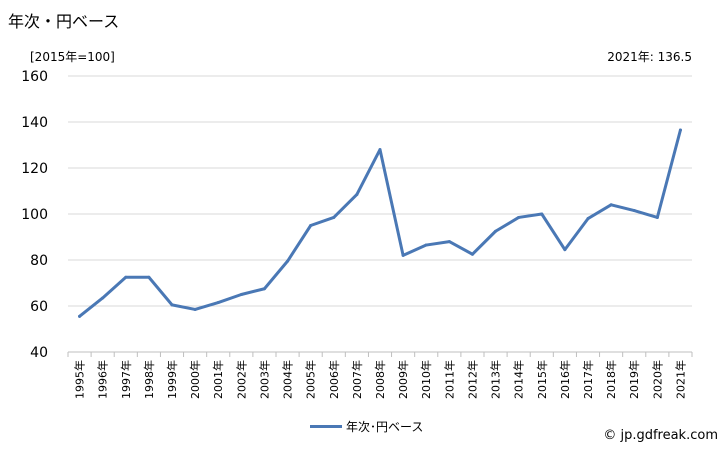 This screenshot has width=728, height=450. I want to click on x-tick-label: 1996年, so click(103, 379).